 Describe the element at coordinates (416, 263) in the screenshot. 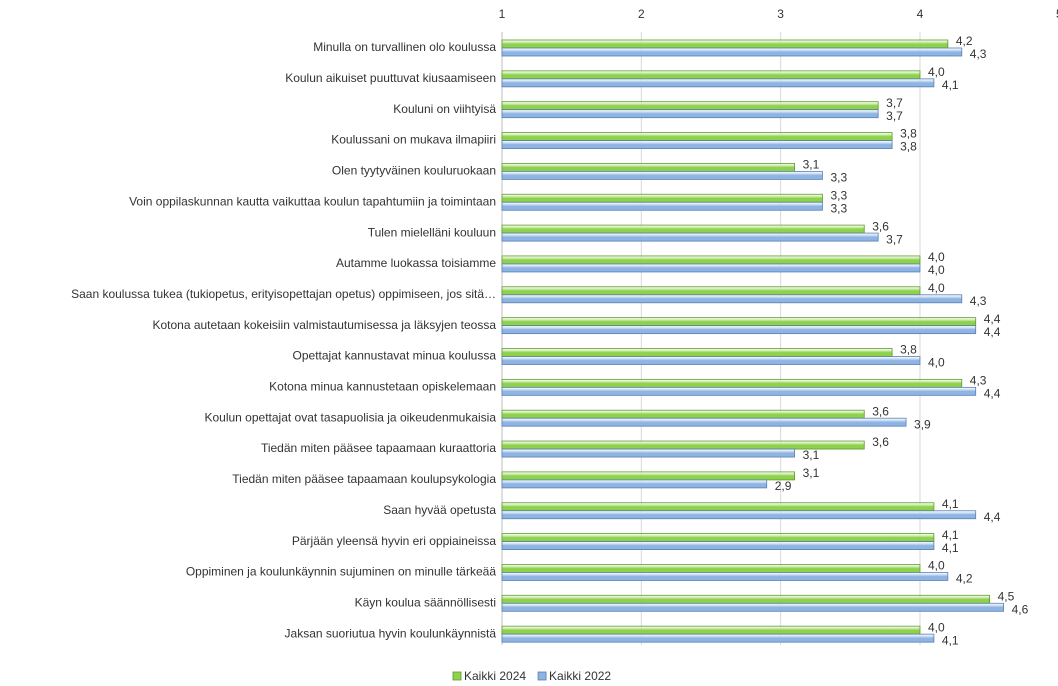

I see `category-label: Autamme luokassa toisiamme` at that location.